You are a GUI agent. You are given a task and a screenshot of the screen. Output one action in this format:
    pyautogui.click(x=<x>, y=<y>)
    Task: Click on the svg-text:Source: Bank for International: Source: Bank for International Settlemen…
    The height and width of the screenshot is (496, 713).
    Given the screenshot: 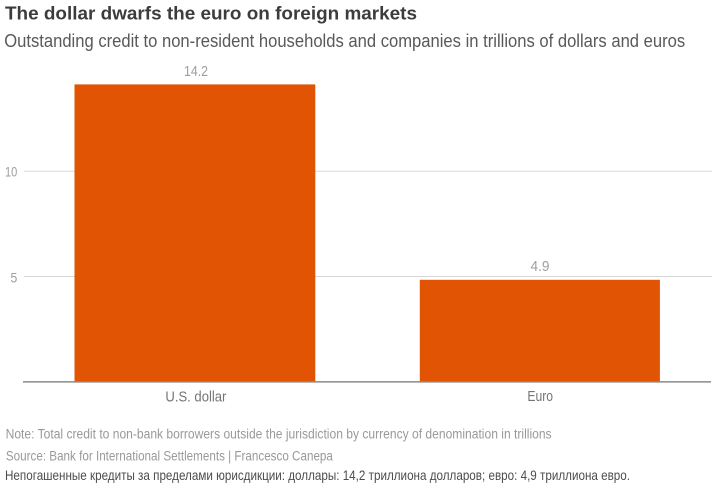 What is the action you would take?
    pyautogui.click(x=169, y=455)
    